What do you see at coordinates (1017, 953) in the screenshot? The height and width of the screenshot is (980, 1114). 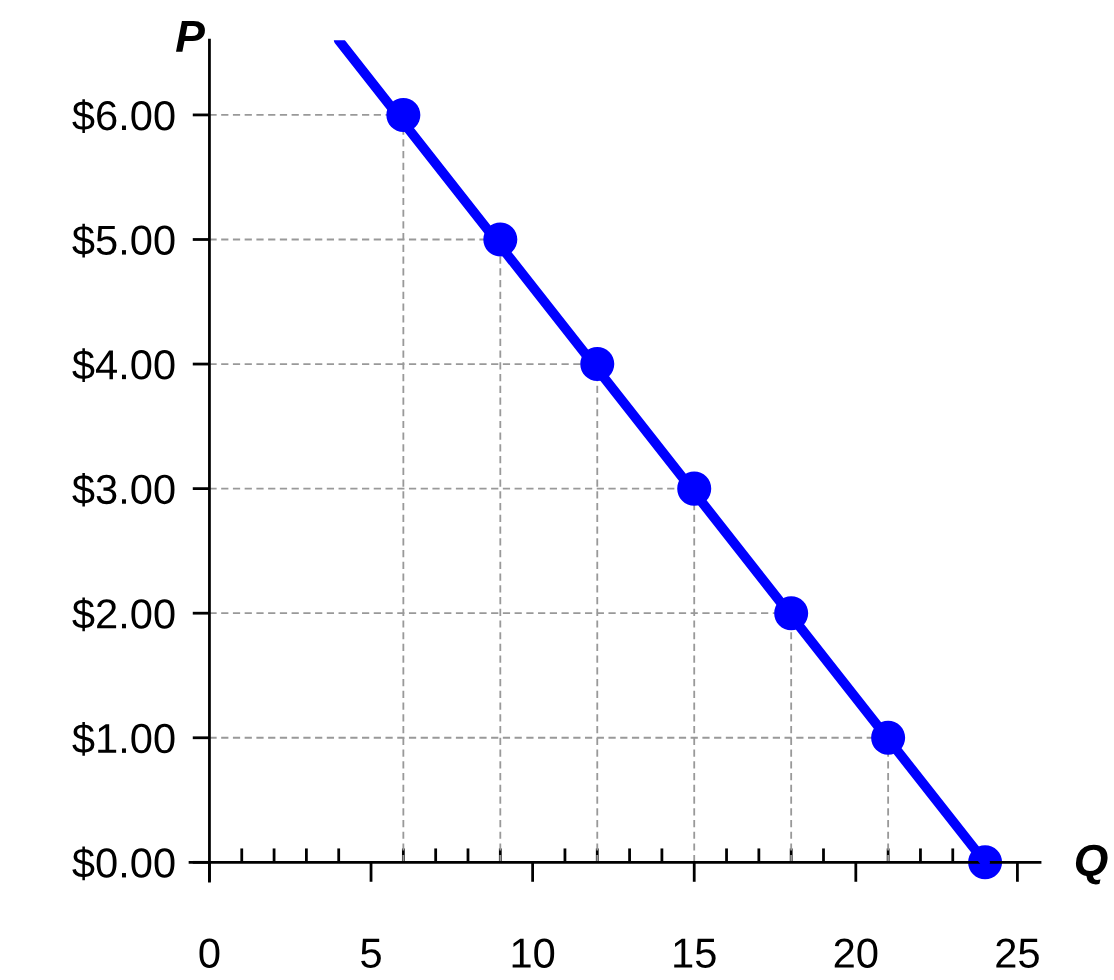 I see `x-tick-label: 25` at bounding box center [1017, 953].